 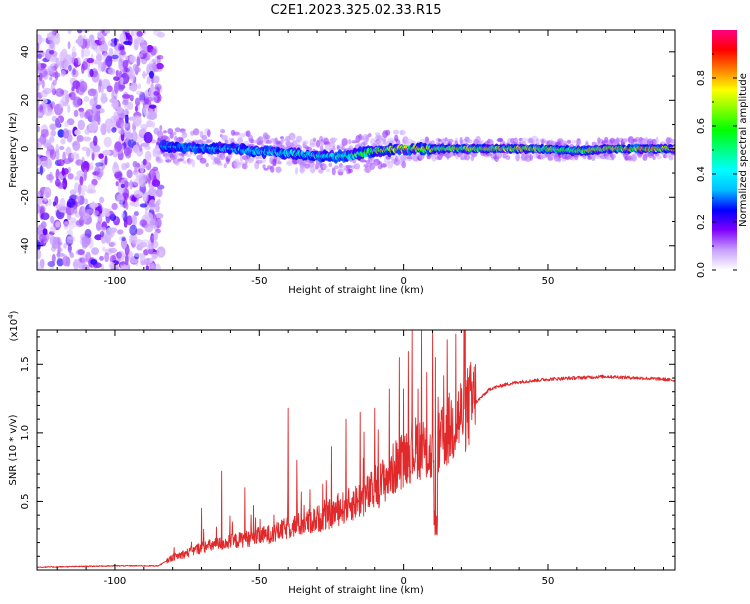 What do you see at coordinates (701, 78) in the screenshot?
I see `colorbar-tick-label: 0.8` at bounding box center [701, 78].